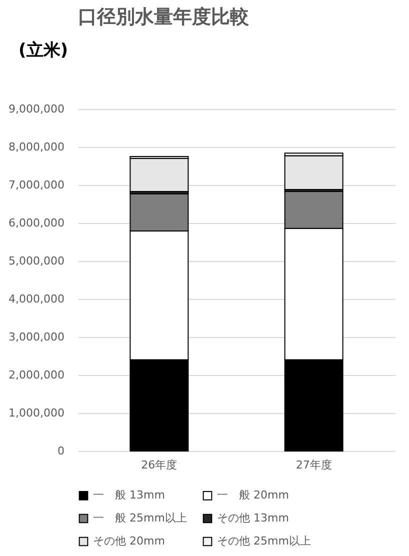 This screenshot has height=556, width=409. What do you see at coordinates (36, 223) in the screenshot?
I see `y-tick-label: 6,000,000` at bounding box center [36, 223].